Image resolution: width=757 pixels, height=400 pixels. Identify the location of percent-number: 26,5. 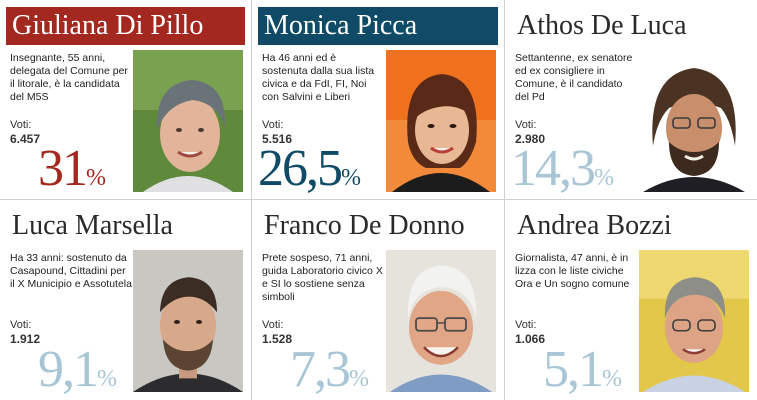
(300, 168).